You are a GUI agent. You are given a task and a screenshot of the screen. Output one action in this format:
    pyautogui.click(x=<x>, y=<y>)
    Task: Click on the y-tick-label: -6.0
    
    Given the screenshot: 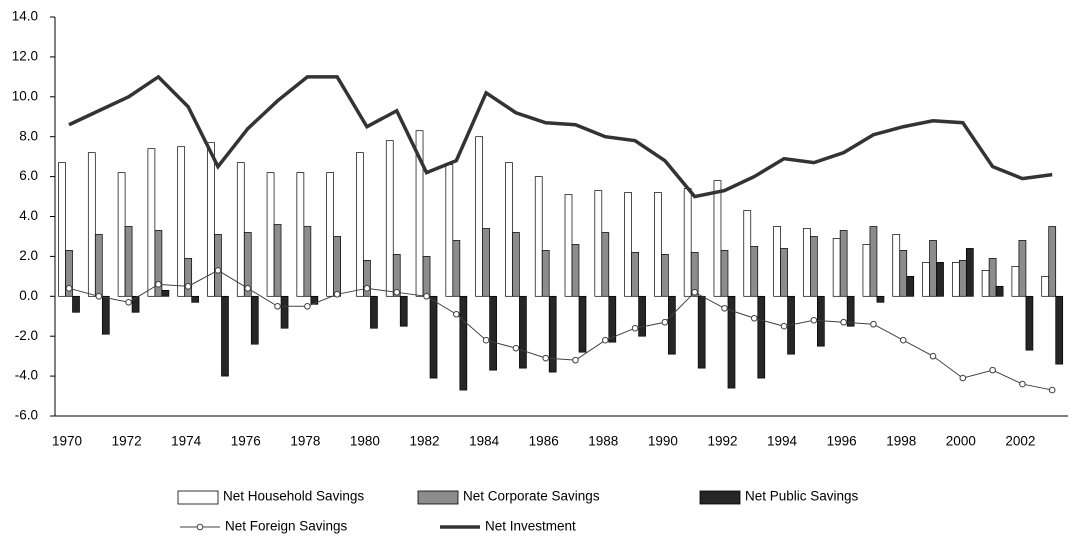 What is the action you would take?
    pyautogui.click(x=26, y=415)
    